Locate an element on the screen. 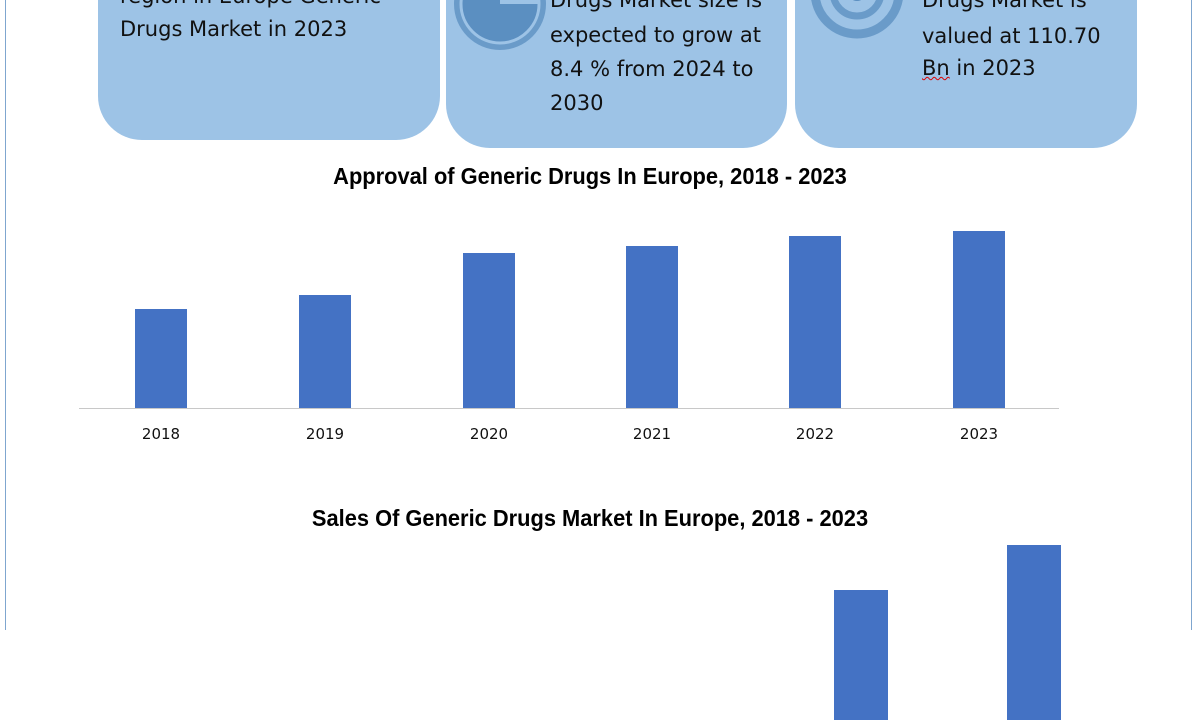 The width and height of the screenshot is (1200, 720). bar-2021 is located at coordinates (652, 327).